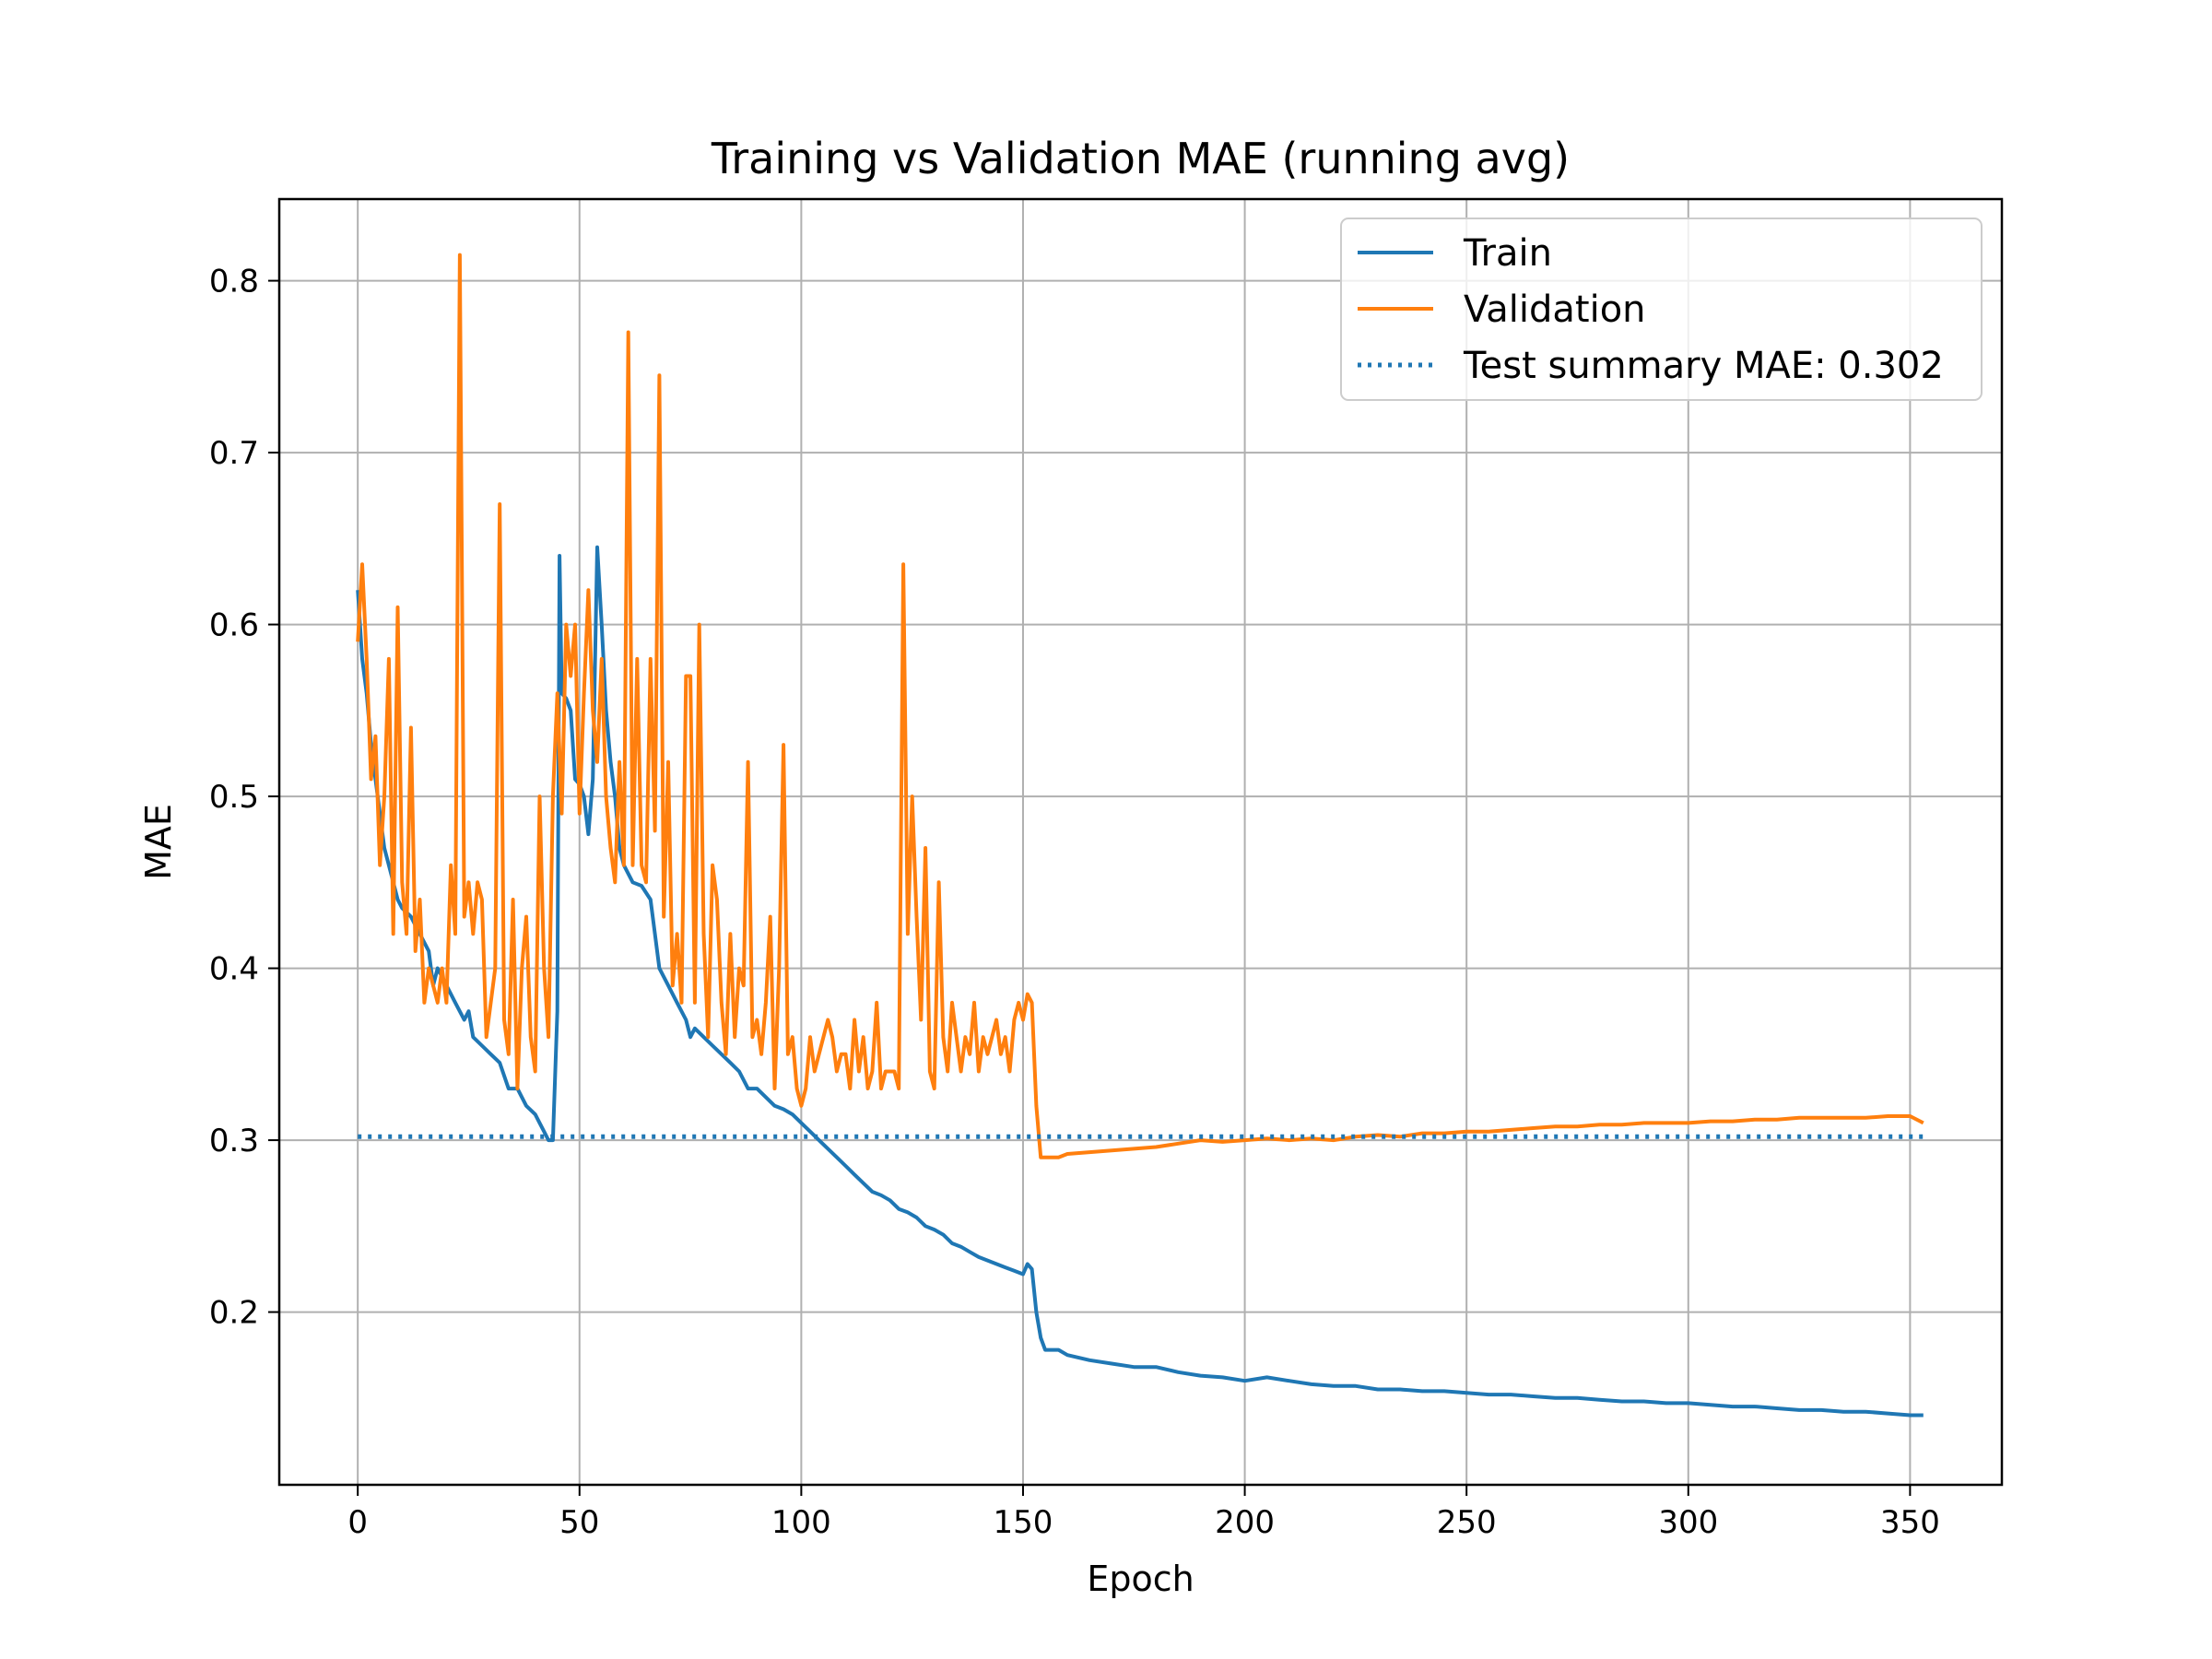 The height and width of the screenshot is (1659, 2212). What do you see at coordinates (1023, 1522) in the screenshot?
I see `x-tick-label: 150` at bounding box center [1023, 1522].